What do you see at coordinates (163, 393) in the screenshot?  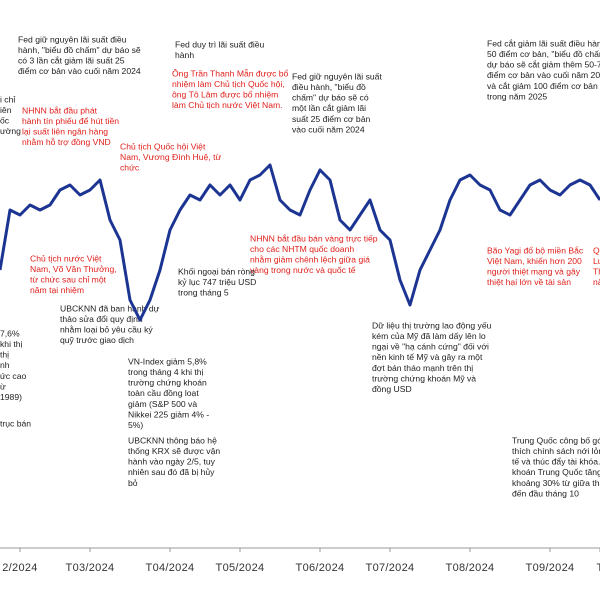 I see `annotation-text: toàn cầu đồng loạt` at bounding box center [163, 393].